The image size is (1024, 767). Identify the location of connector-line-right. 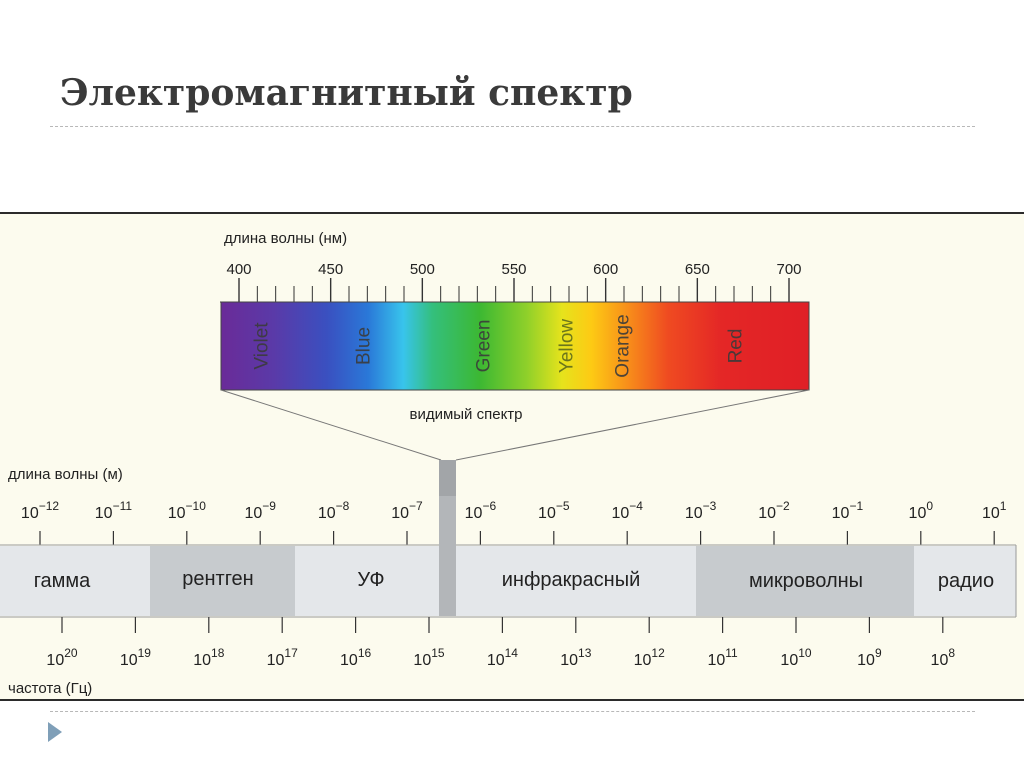
(632, 425).